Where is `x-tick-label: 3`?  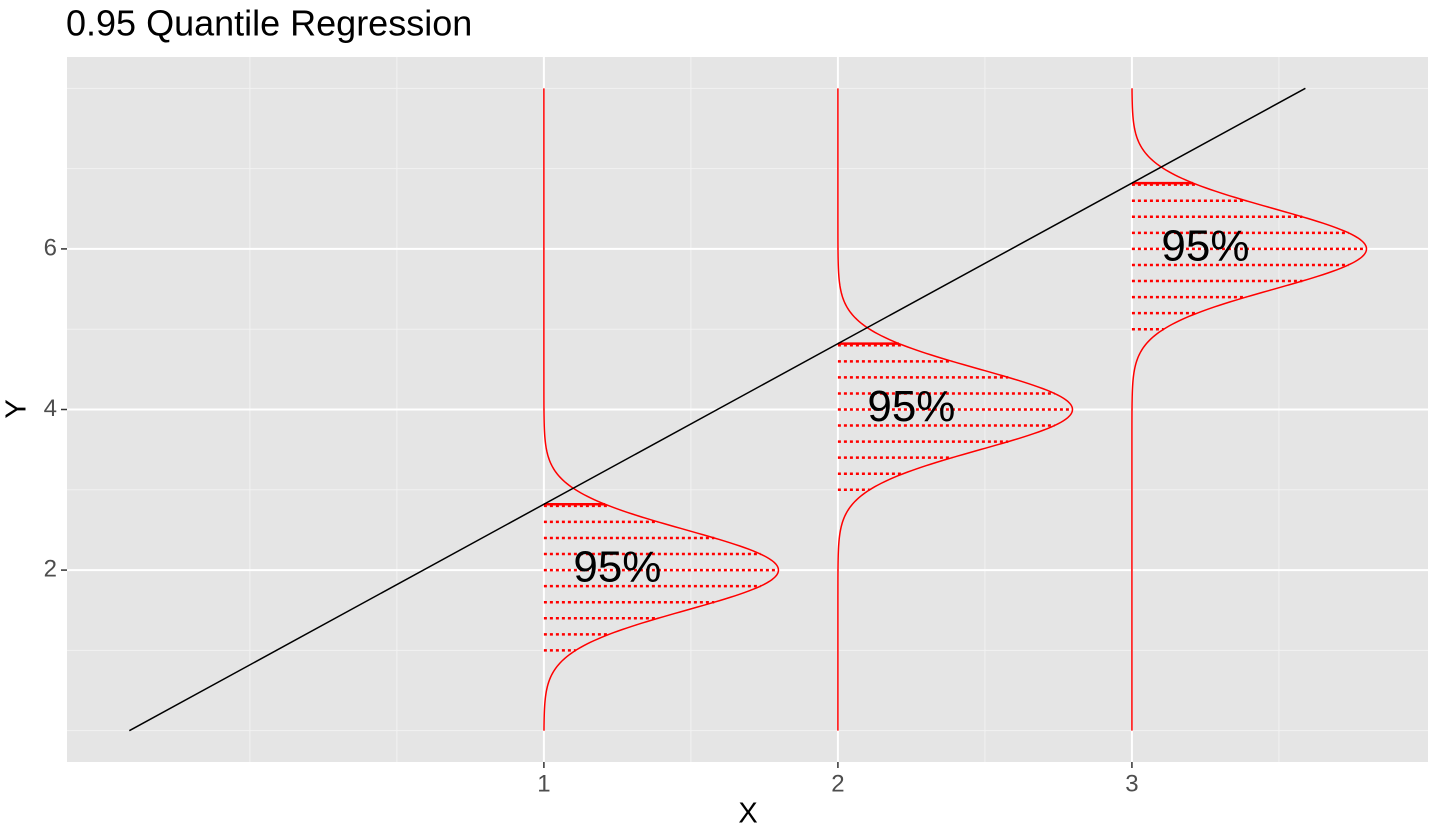 x-tick-label: 3 is located at coordinates (1131, 783).